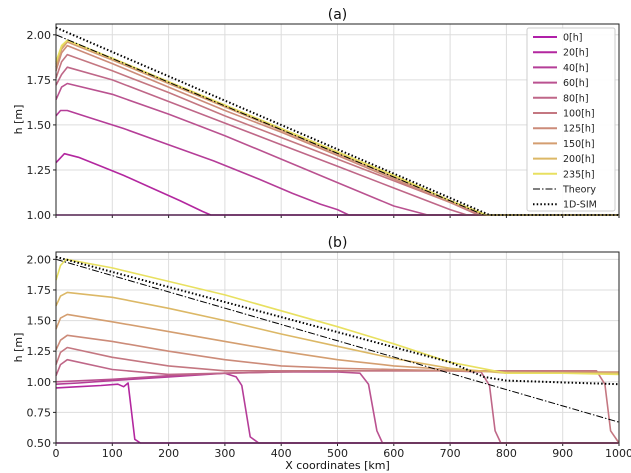  Describe the element at coordinates (576, 68) in the screenshot. I see `legend-label: 40[h]` at that location.